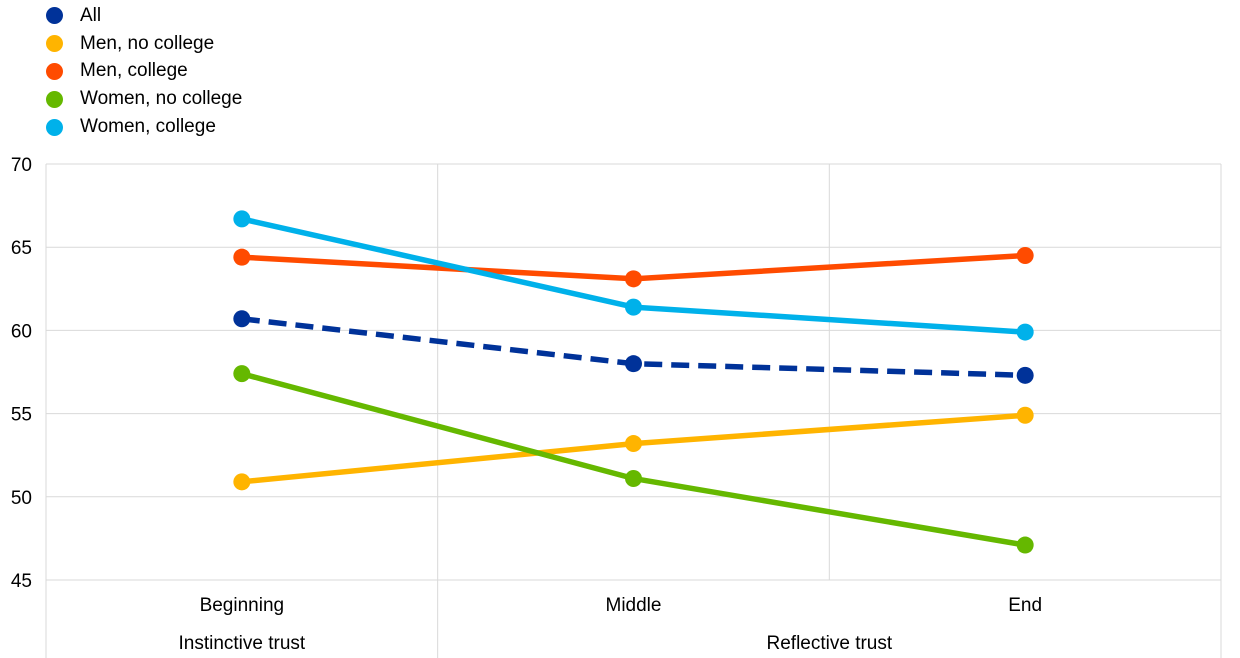  Describe the element at coordinates (633, 444) in the screenshot. I see `point-men-no-college-middle` at that location.